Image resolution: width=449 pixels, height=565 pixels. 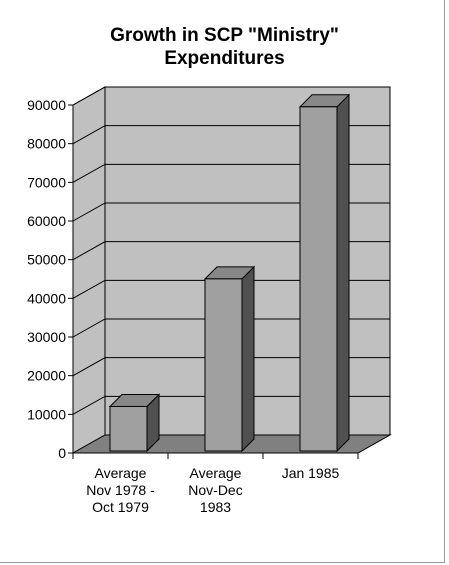 I want to click on x-tick-label: Average Nov 1978 -Oct 1979, so click(x=120, y=490).